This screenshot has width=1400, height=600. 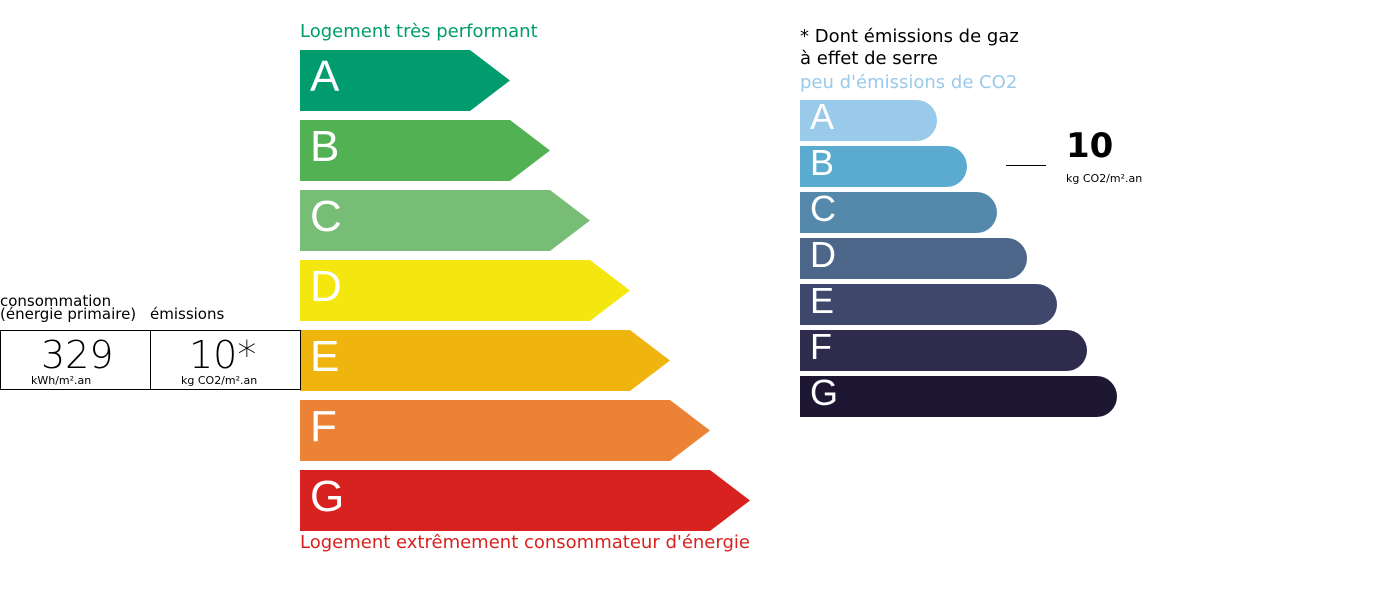 I want to click on ges-class-c: C, so click(x=898, y=210).